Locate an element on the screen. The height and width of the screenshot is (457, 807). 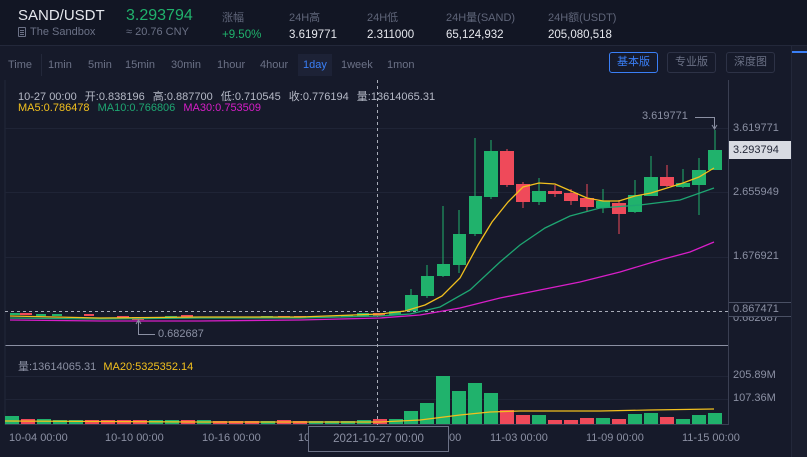
view-depth-button: 深度图 is located at coordinates (750, 62).